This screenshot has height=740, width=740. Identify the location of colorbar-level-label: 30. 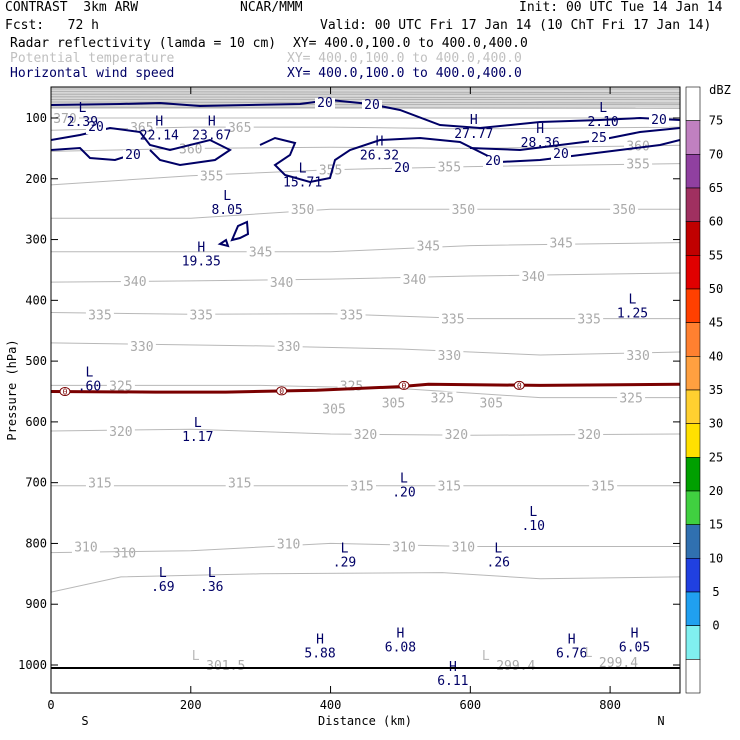
(716, 424).